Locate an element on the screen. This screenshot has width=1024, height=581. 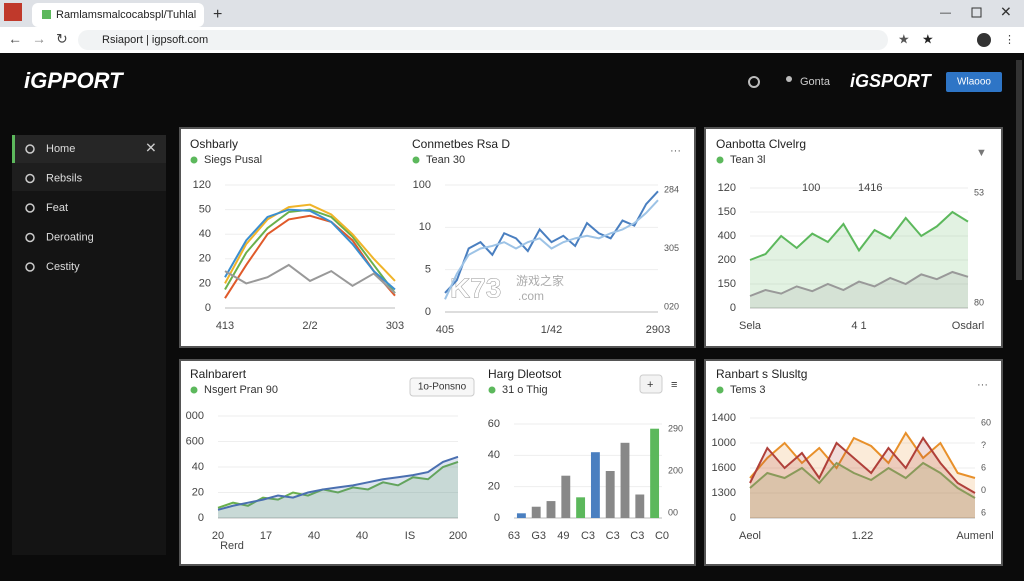
y-tick-label: 600 is located at coordinates (195, 441).